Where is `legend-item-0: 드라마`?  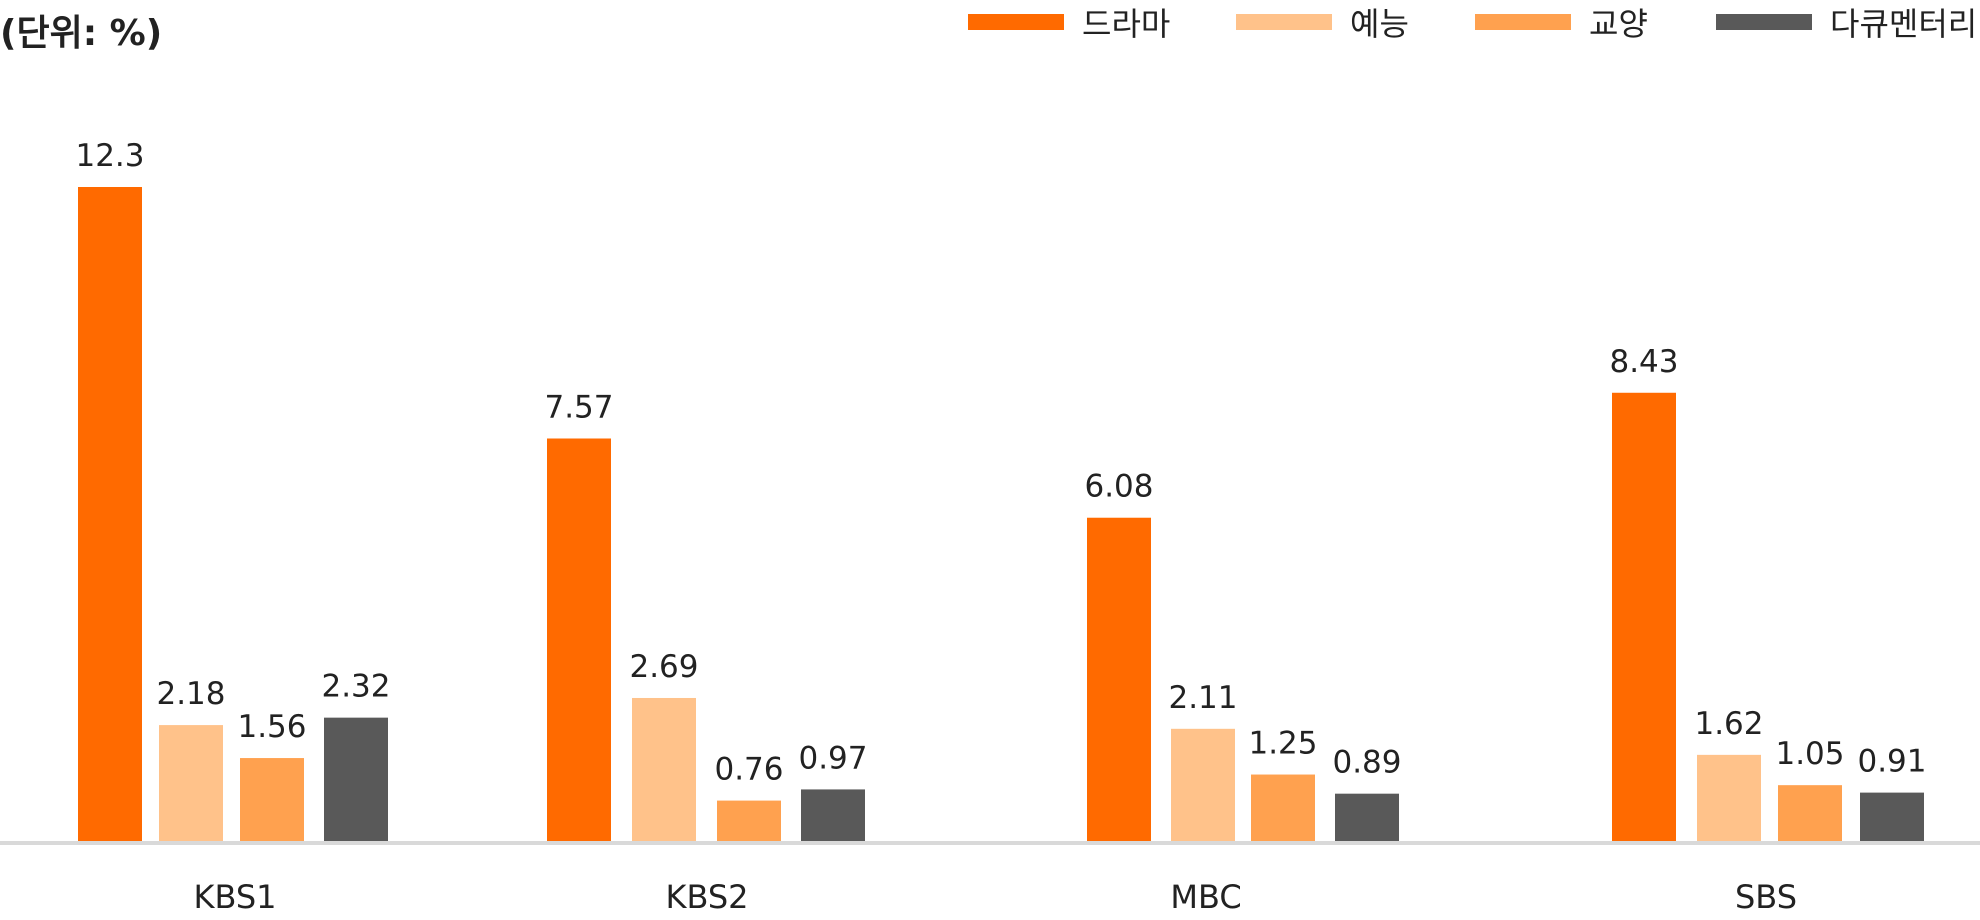 legend-item-0: 드라마 is located at coordinates (1069, 22).